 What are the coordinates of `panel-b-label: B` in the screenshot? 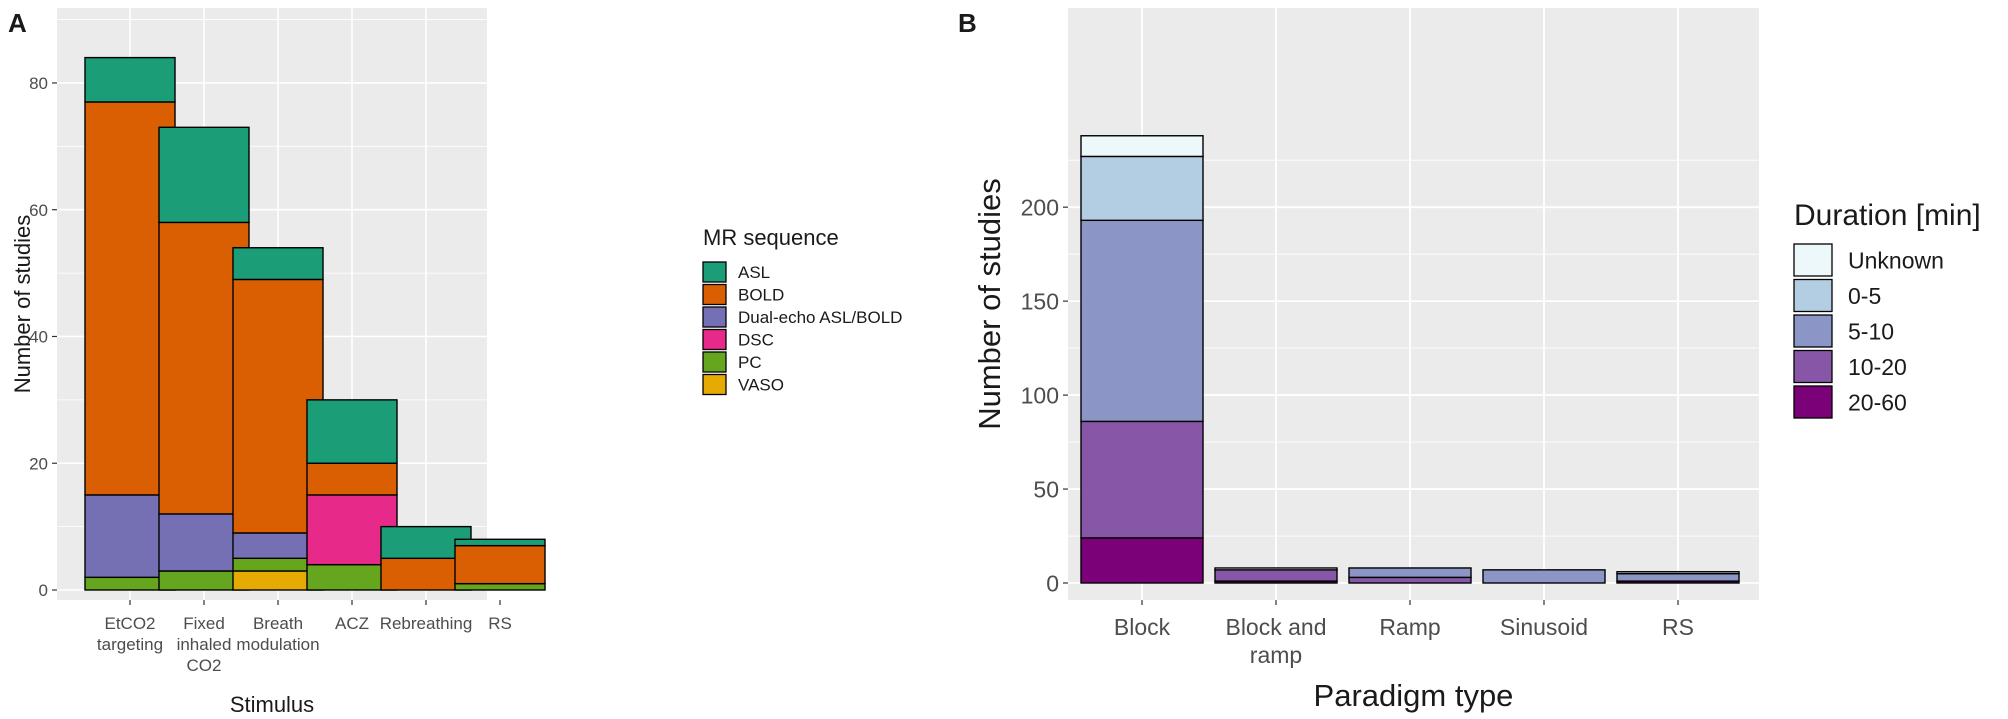 It's located at (967, 23).